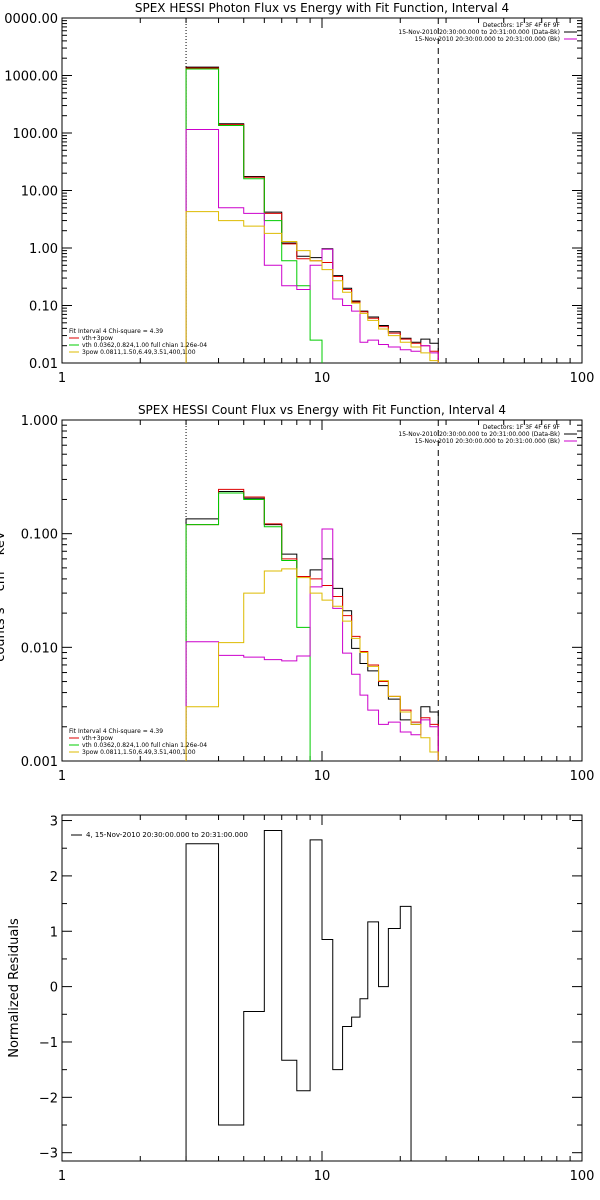 The width and height of the screenshot is (600, 1200). Describe the element at coordinates (43, 364) in the screenshot. I see `y-tick-label: 0.01` at that location.